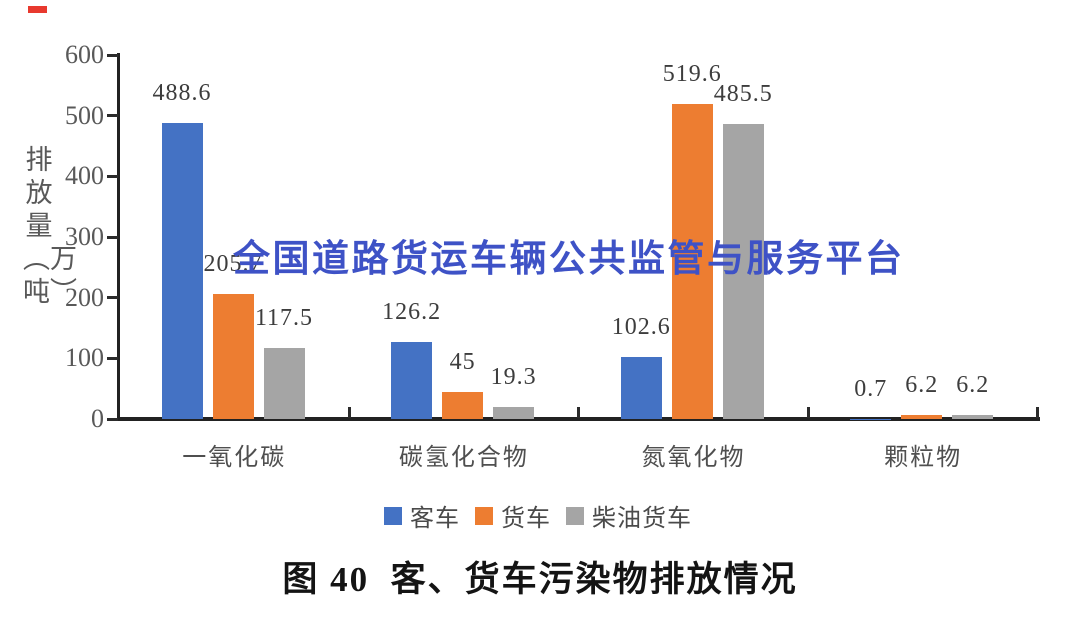 This screenshot has height=626, width=1080. Describe the element at coordinates (84, 176) in the screenshot. I see `y-tick-label: 400` at that location.